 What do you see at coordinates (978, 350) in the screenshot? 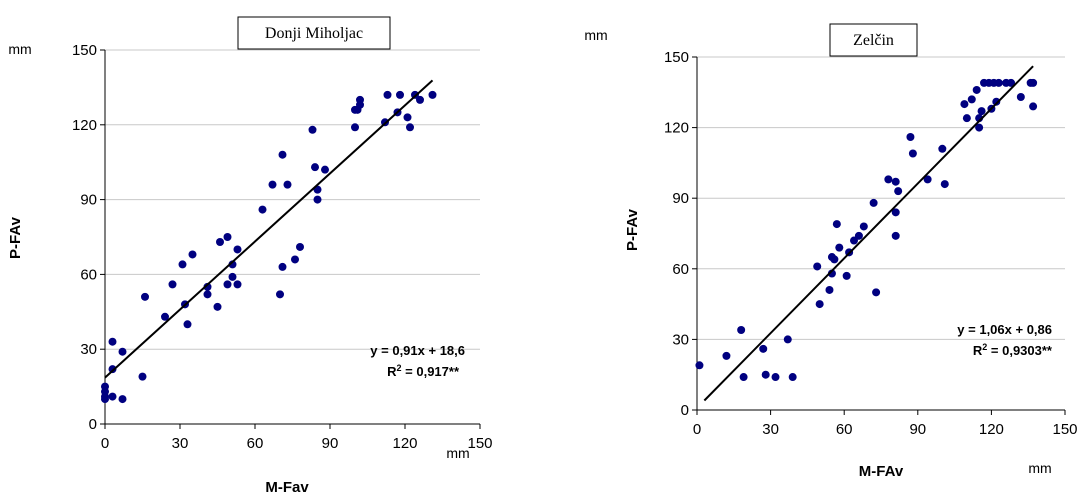
I see `r-squared-label: R` at bounding box center [978, 350].